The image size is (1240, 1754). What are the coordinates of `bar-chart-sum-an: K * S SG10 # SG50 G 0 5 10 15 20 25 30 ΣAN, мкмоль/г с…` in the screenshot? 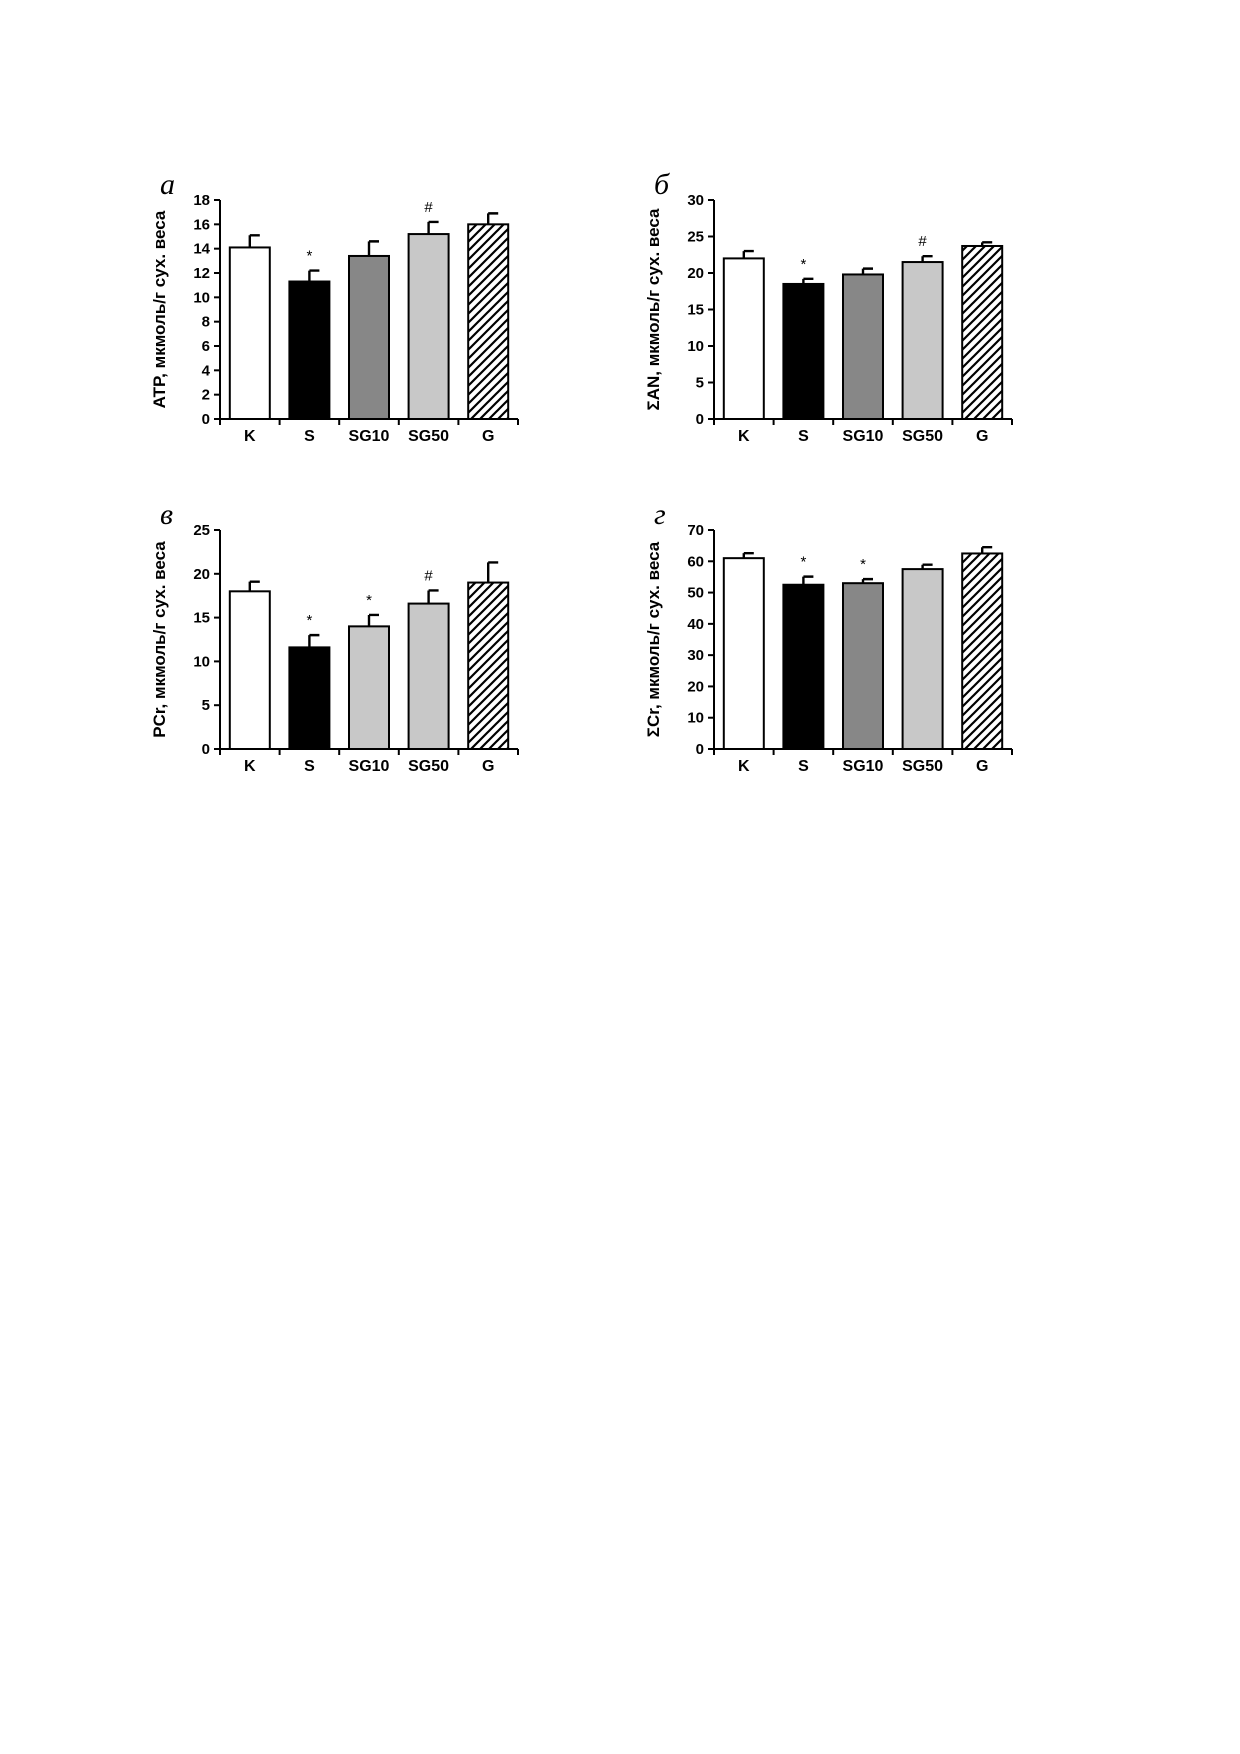 It's located at (828, 318).